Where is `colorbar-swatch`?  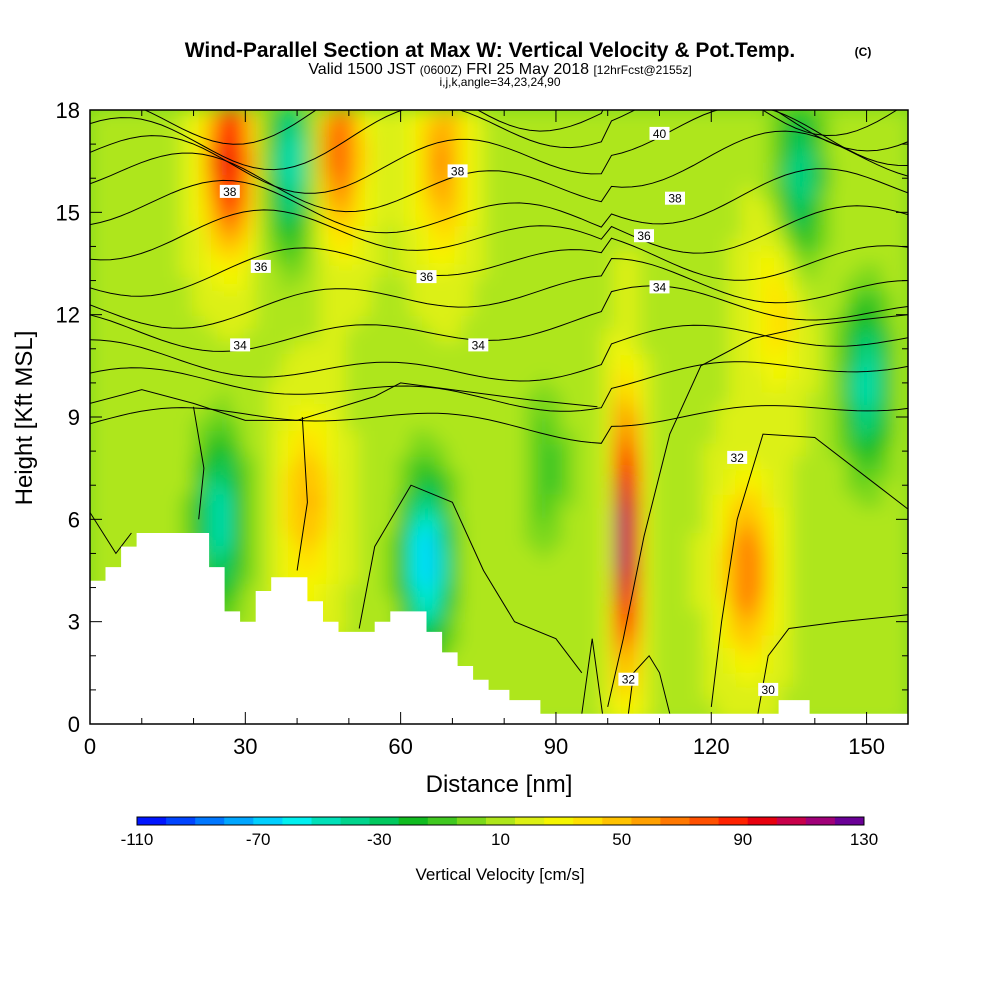
colorbar-swatch is located at coordinates (471, 821).